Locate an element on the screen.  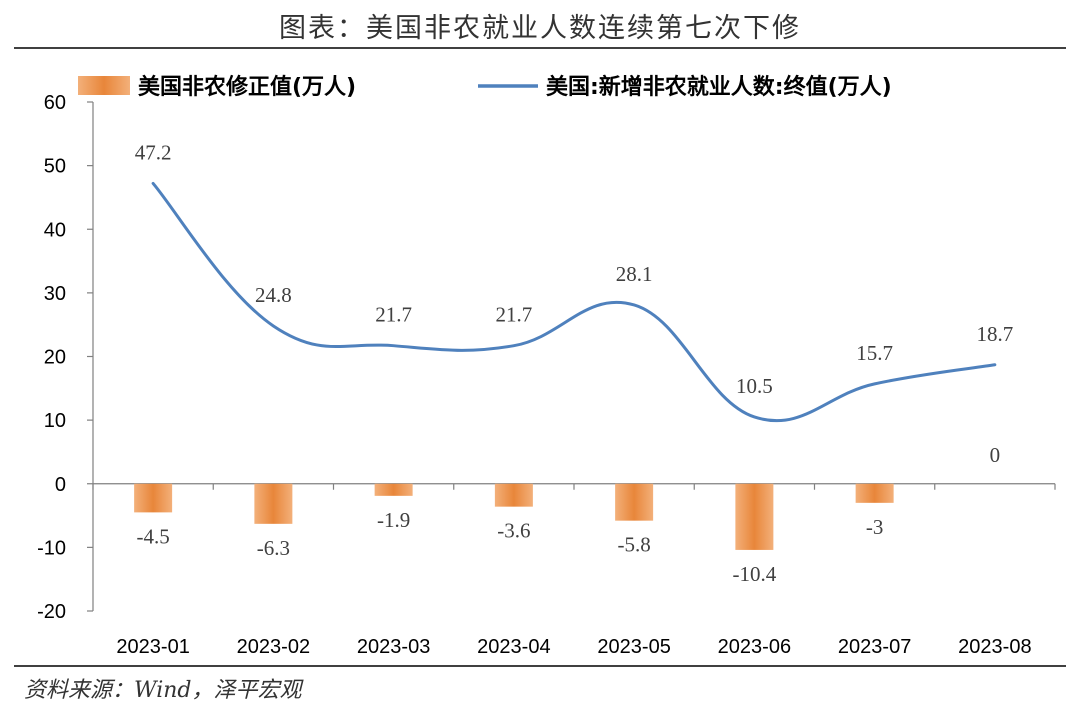
line-data-label: 28.1 is located at coordinates (634, 274).